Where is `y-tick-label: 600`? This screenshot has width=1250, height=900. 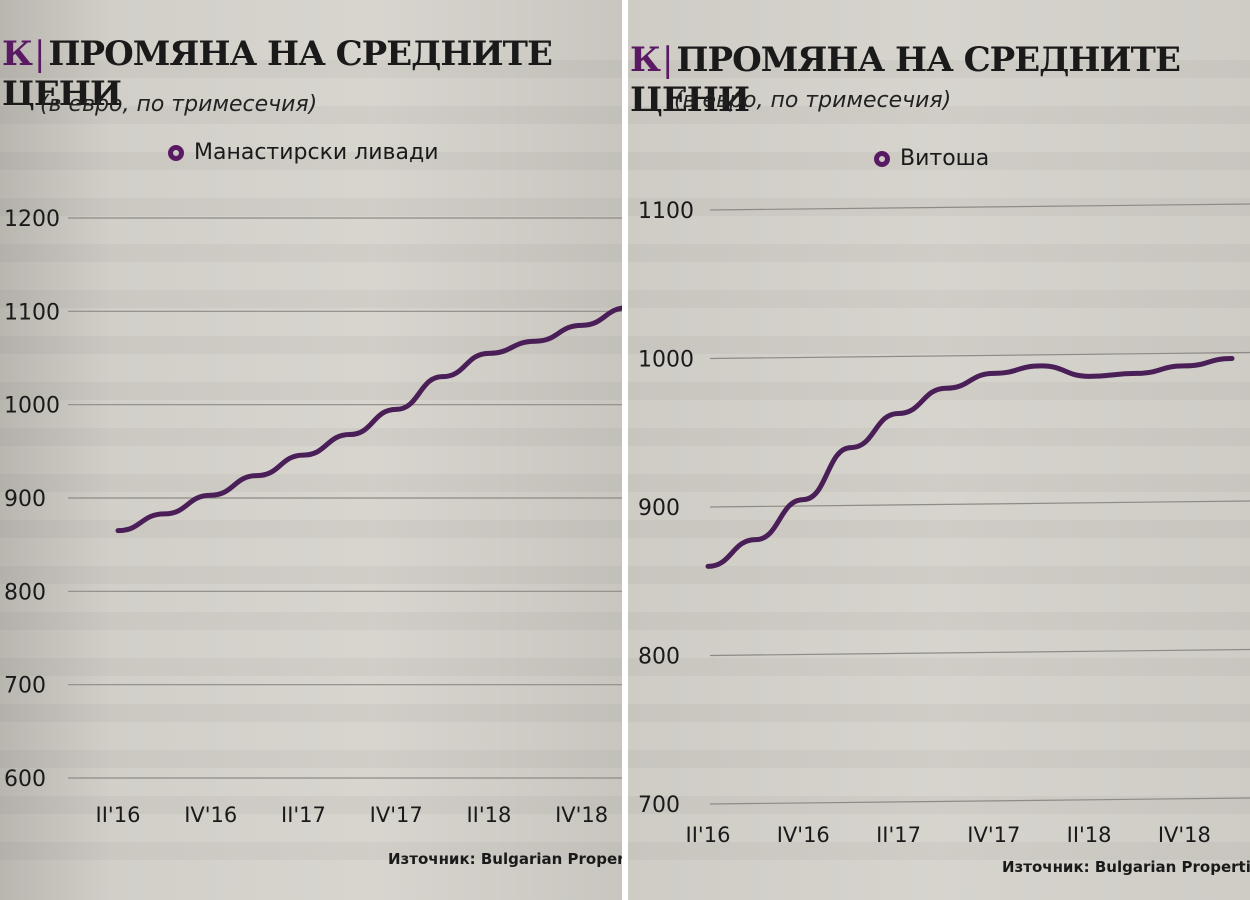 y-tick-label: 600 is located at coordinates (25, 779).